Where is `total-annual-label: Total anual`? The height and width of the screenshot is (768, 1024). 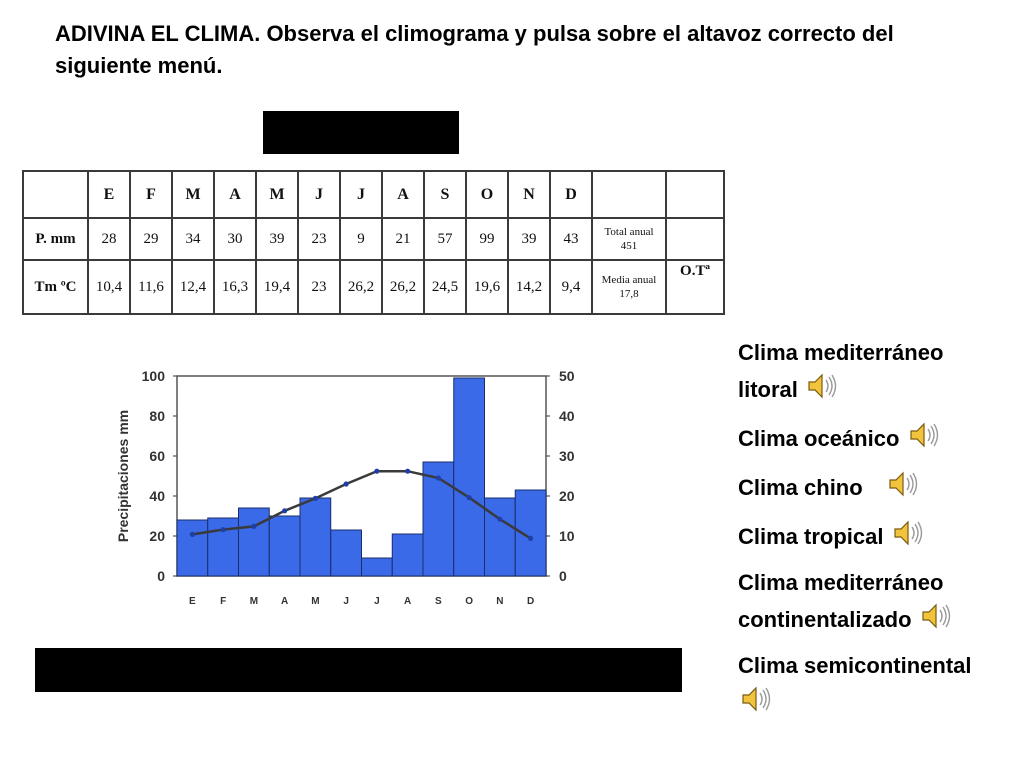 total-annual-label: Total anual is located at coordinates (629, 232).